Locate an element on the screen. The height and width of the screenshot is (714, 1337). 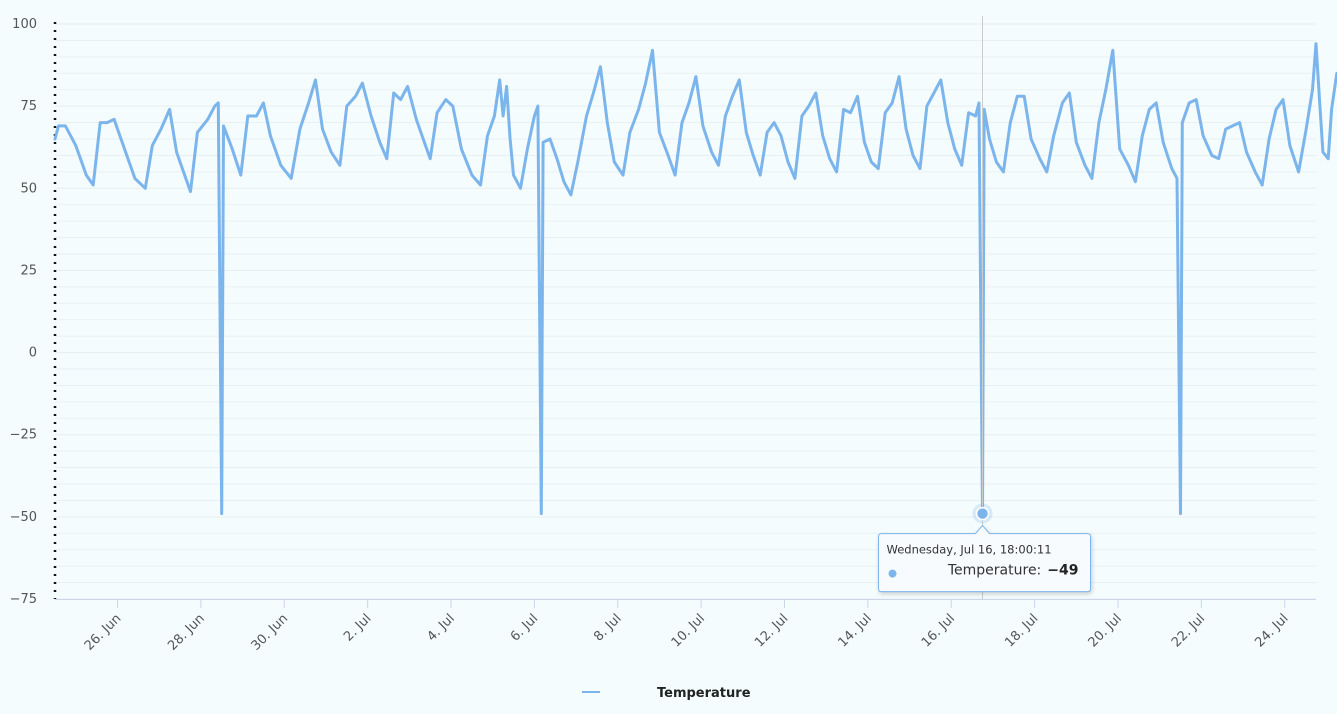
tooltip-box is located at coordinates (985, 558).